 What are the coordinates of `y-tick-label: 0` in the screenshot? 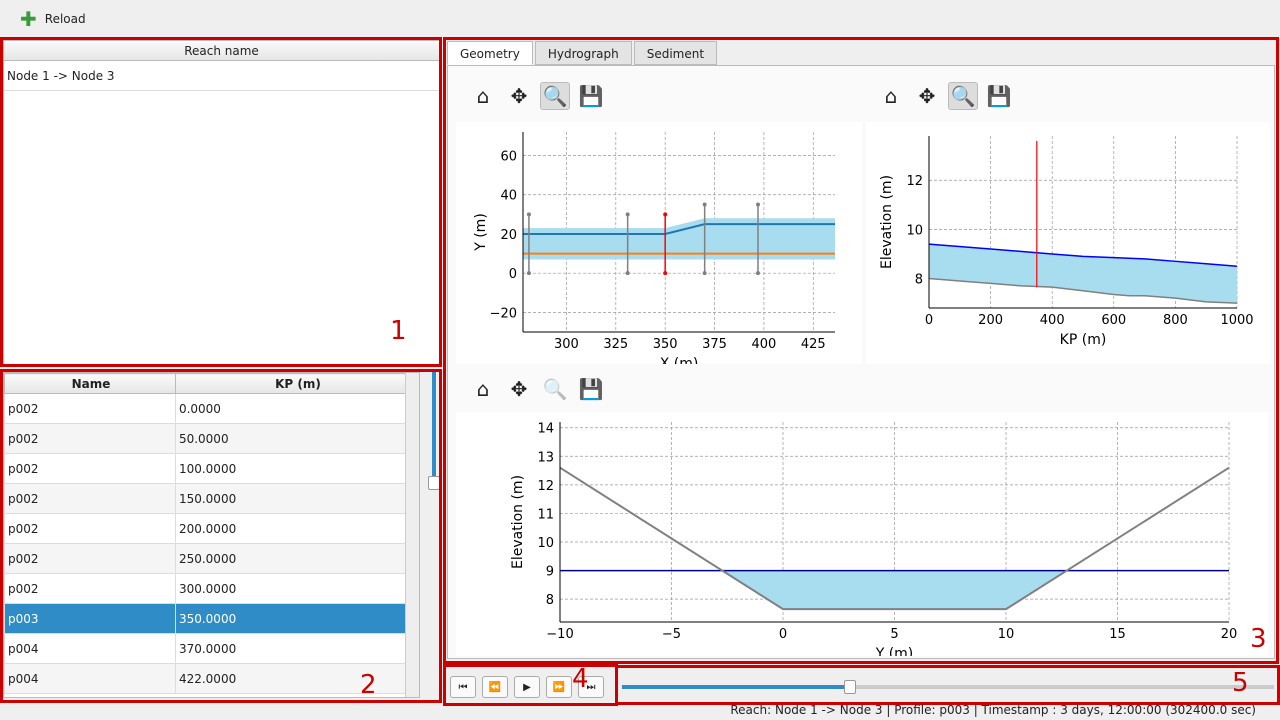 It's located at (513, 274).